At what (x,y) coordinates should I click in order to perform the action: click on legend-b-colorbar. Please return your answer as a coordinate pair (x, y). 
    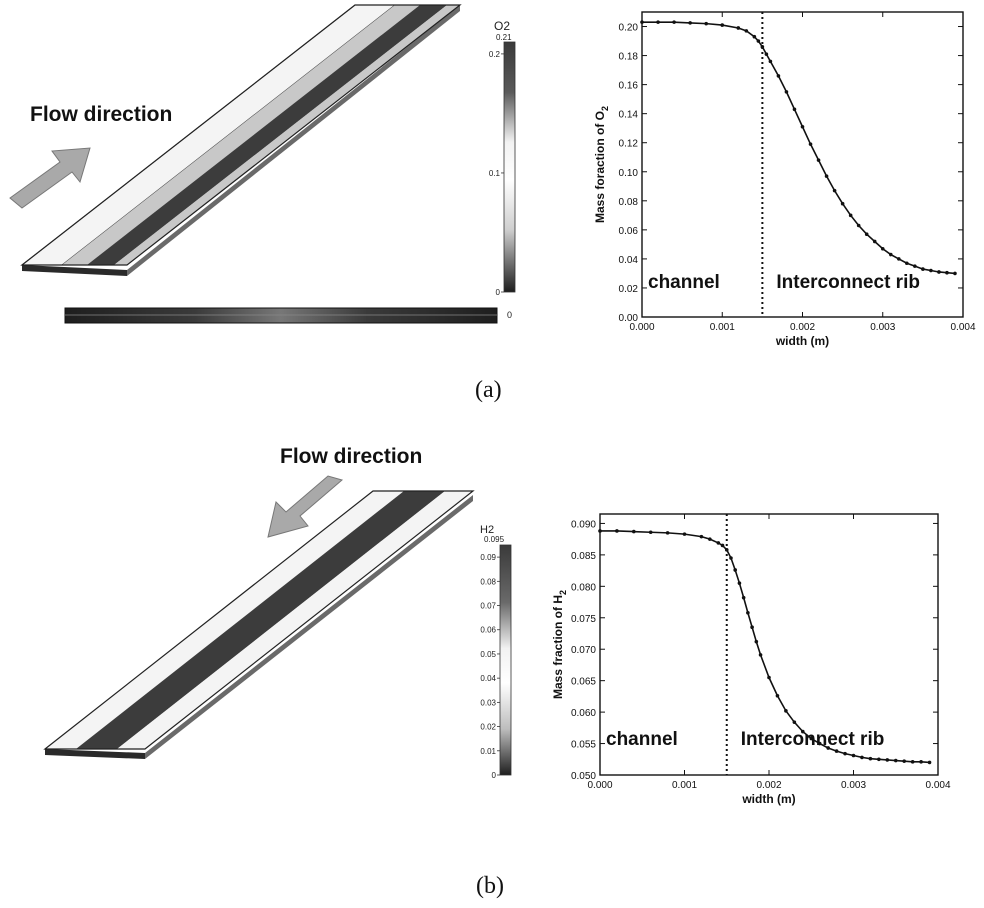
    Looking at the image, I should click on (505, 660).